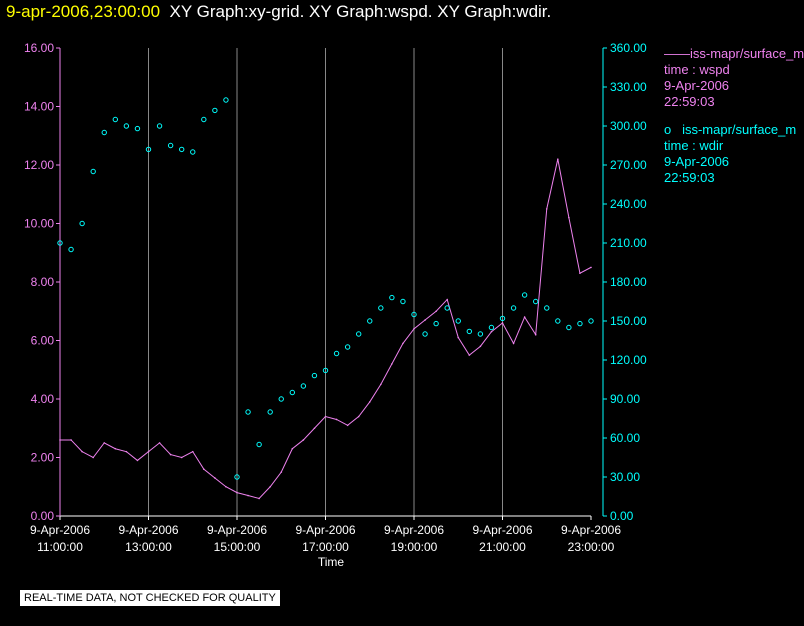 Image resolution: width=804 pixels, height=626 pixels. Describe the element at coordinates (331, 562) in the screenshot. I see `x-axis-label: Time` at that location.